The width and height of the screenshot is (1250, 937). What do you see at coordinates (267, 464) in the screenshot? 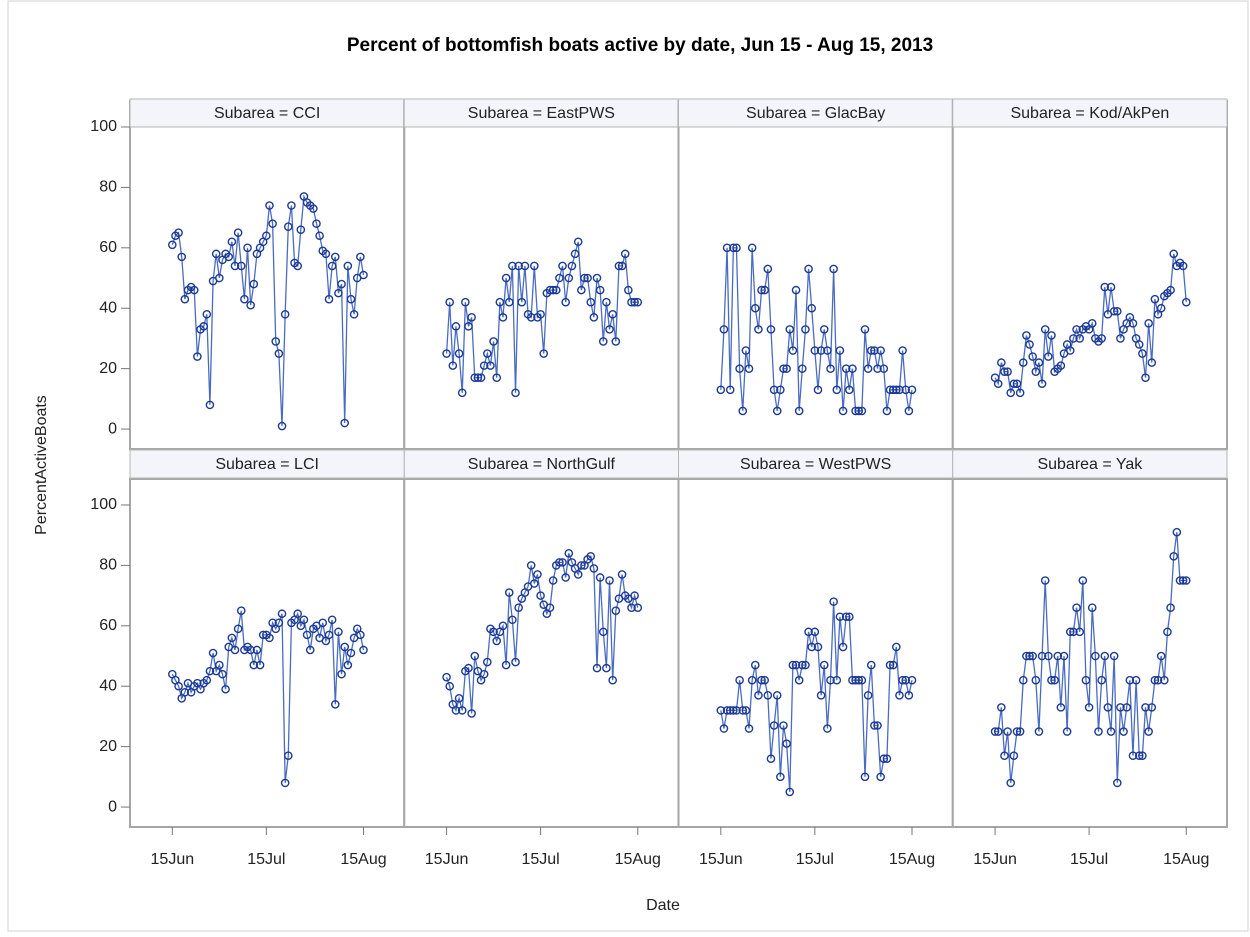
I see `panel-label: Subarea = LCI` at bounding box center [267, 464].